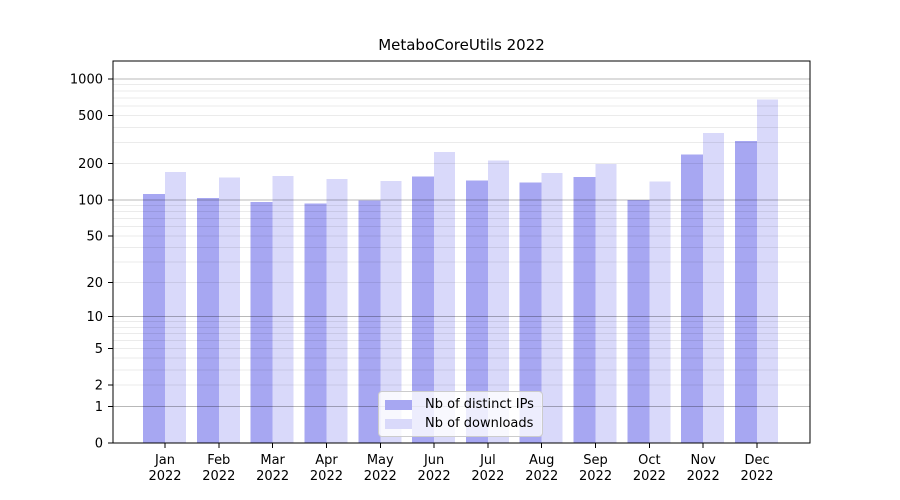 Image resolution: width=900 pixels, height=500 pixels. Describe the element at coordinates (530, 312) in the screenshot. I see `bar-distinct-ips-aug` at that location.